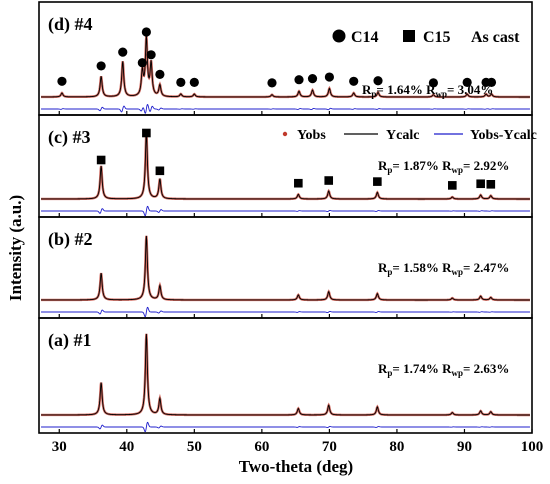 This screenshot has height=484, width=550. What do you see at coordinates (365, 37) in the screenshot?
I see `c14-legend-label: C14` at bounding box center [365, 37].